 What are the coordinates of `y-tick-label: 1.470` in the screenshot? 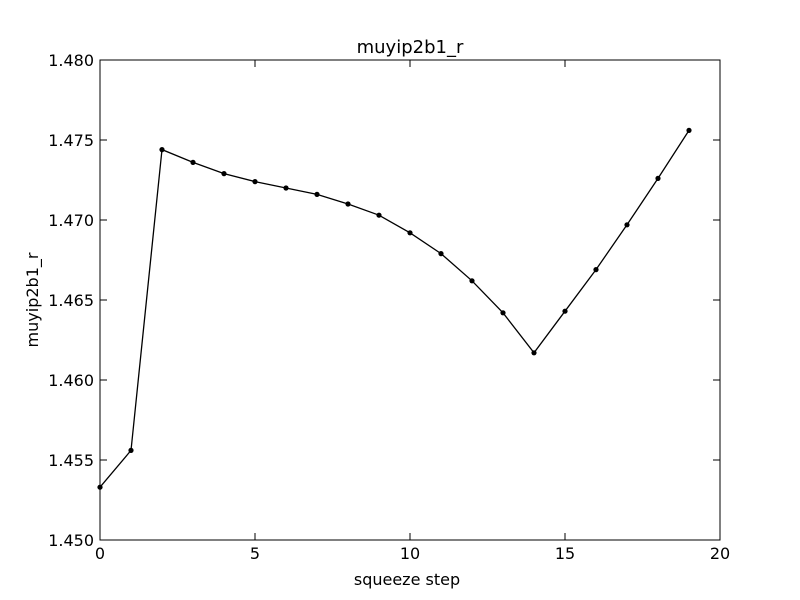 It's located at (71, 220).